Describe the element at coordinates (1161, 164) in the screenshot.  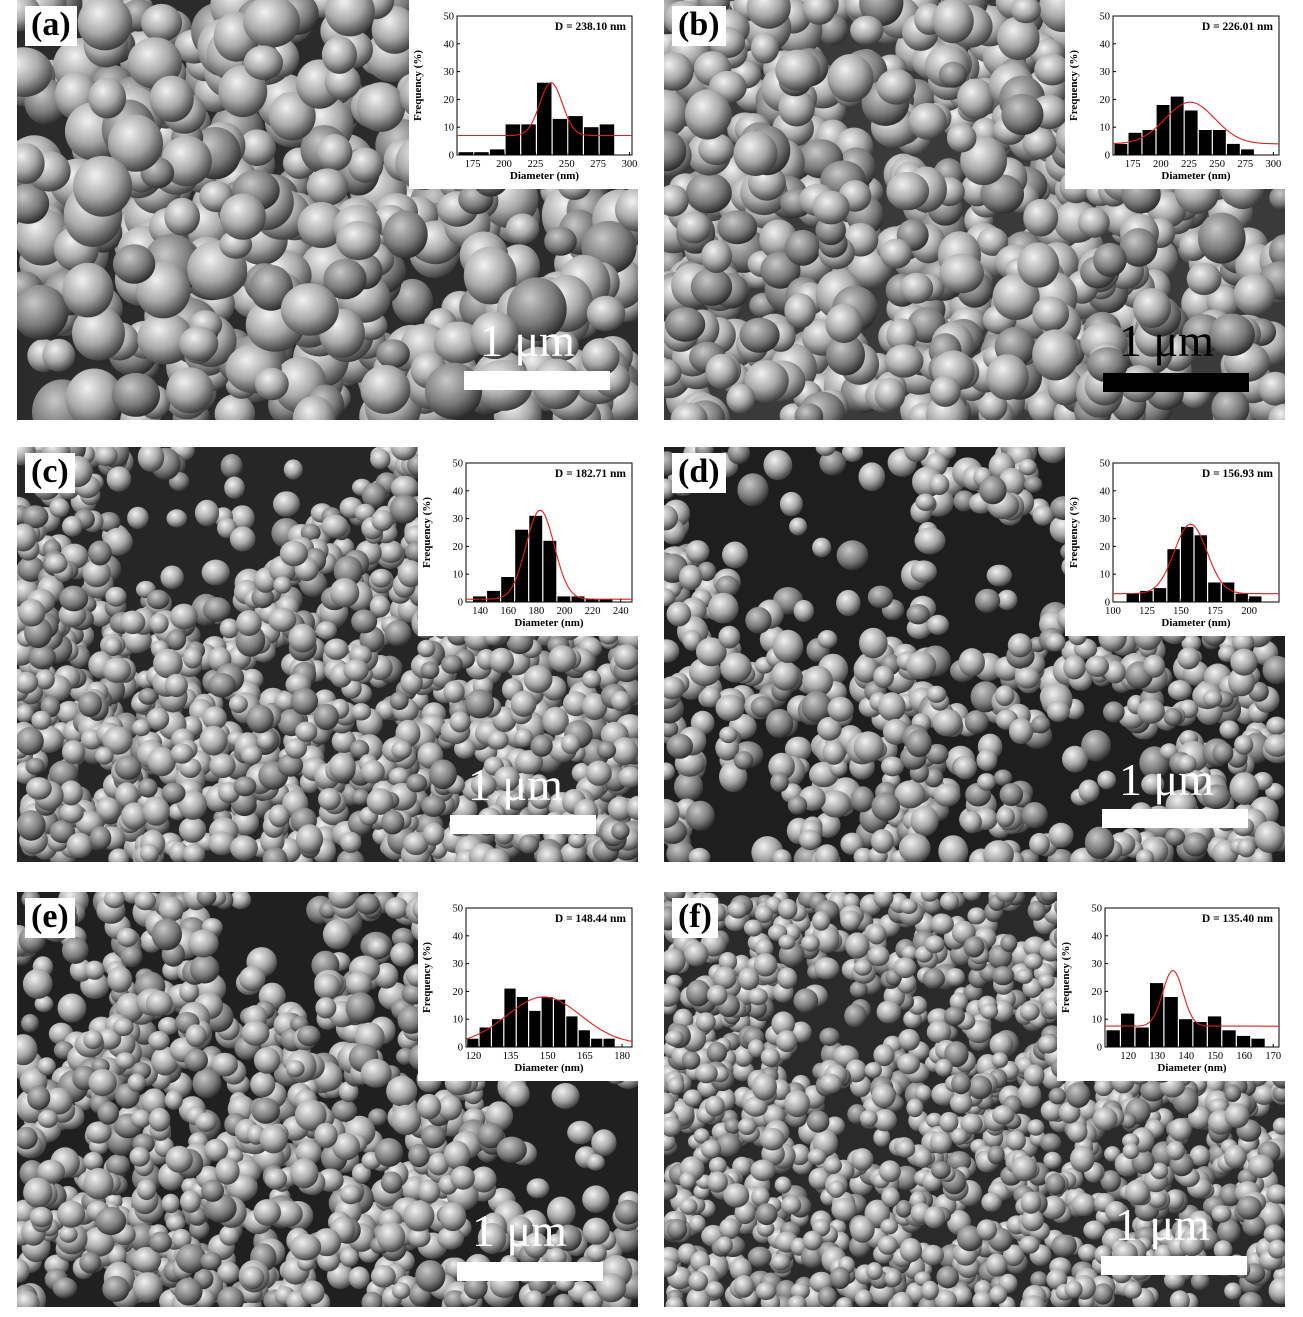
I see `x-tick-label: 200` at that location.